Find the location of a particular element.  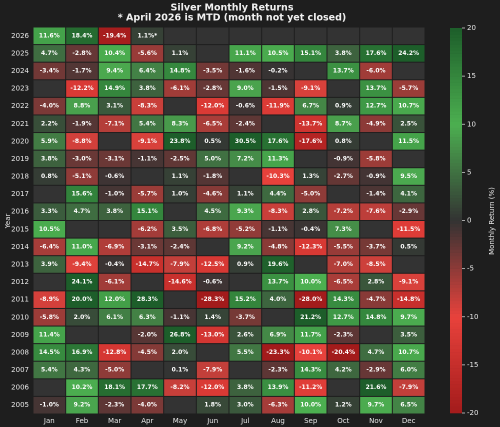

cell-label: 15.2% is located at coordinates (245, 299).